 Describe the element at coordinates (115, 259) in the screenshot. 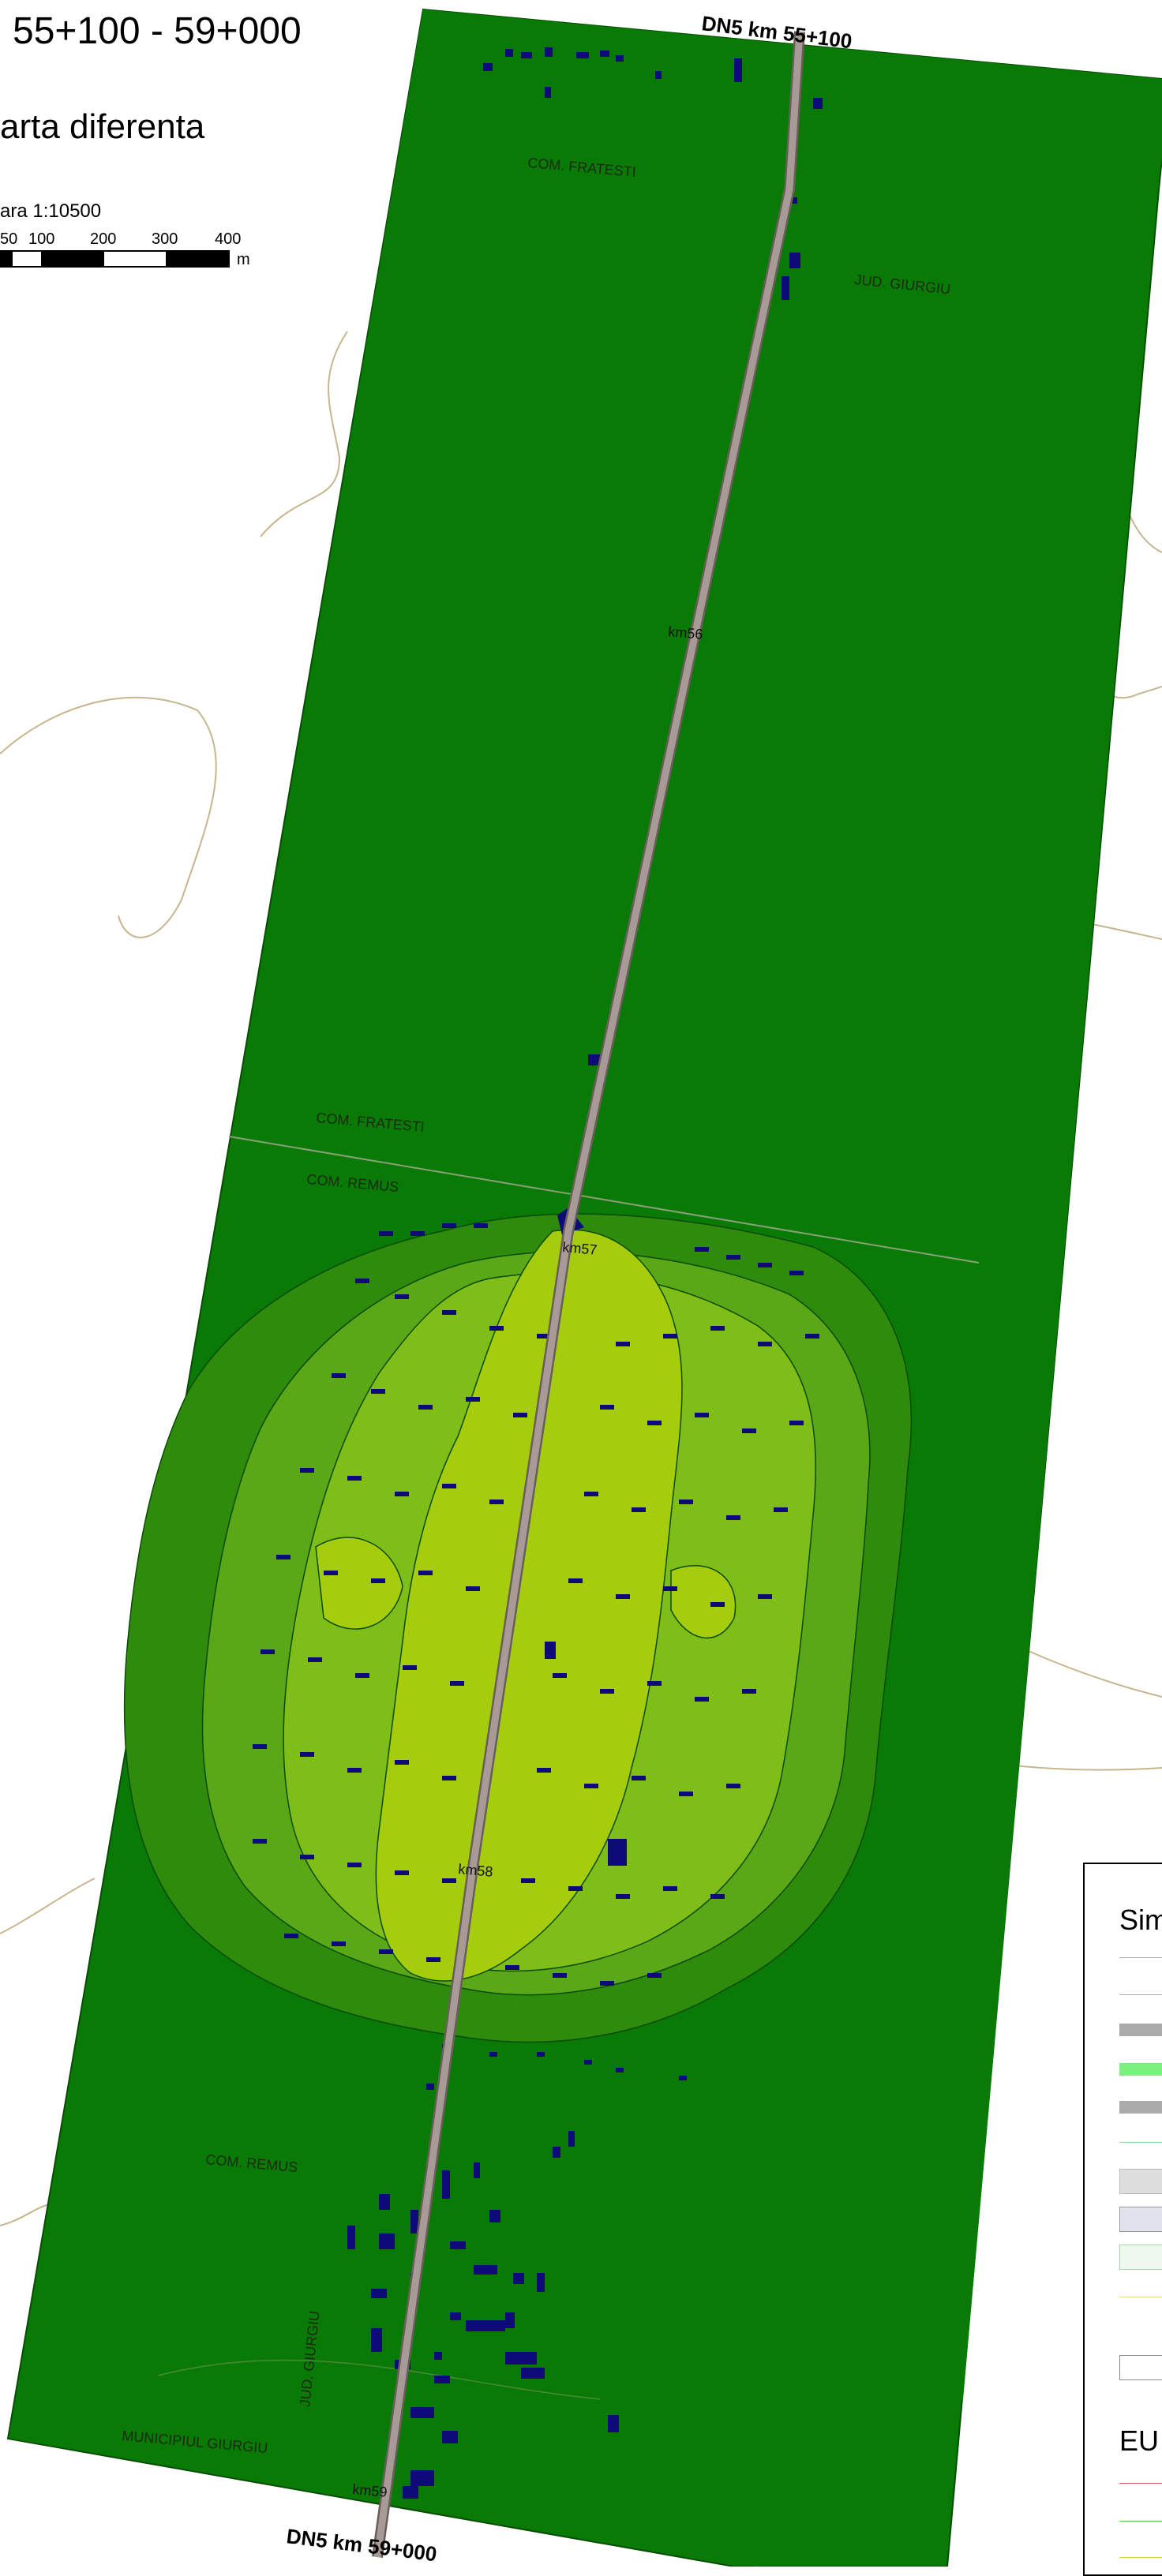

I see `scale-bar` at that location.